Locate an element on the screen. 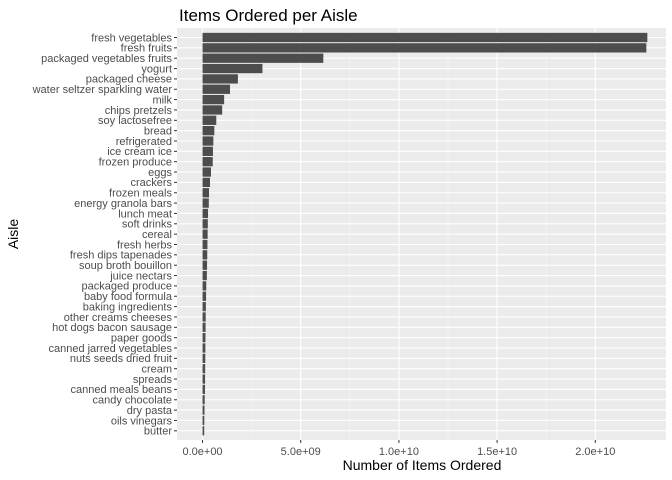 The height and width of the screenshot is (480, 672). y-tick-label: energy granola bars is located at coordinates (123, 204).